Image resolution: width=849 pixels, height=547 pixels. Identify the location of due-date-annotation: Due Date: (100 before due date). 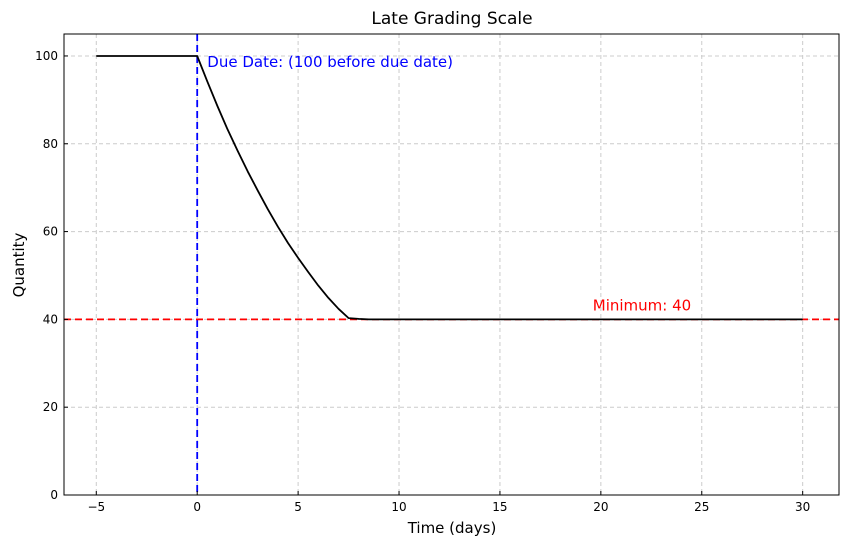
(330, 62).